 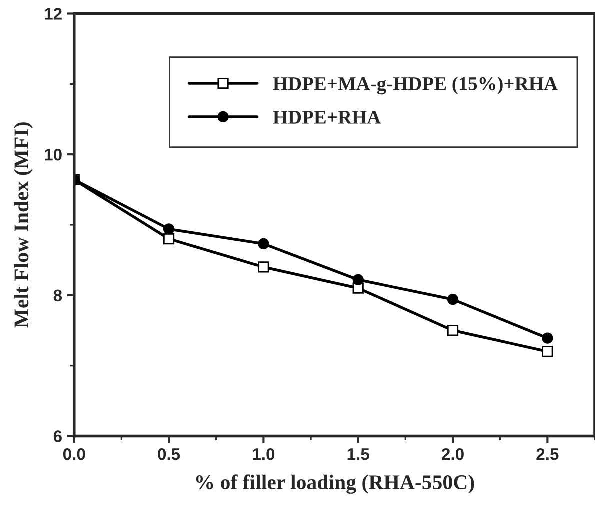 What do you see at coordinates (453, 454) in the screenshot?
I see `x-tick-label: 2.0` at bounding box center [453, 454].